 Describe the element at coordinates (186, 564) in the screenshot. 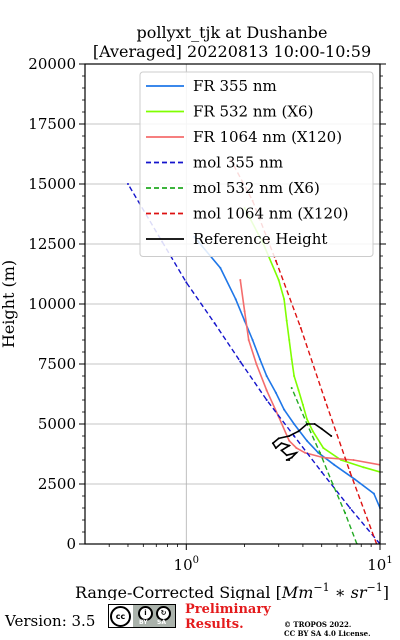

I see `x-tick-label: 10⁰` at that location.